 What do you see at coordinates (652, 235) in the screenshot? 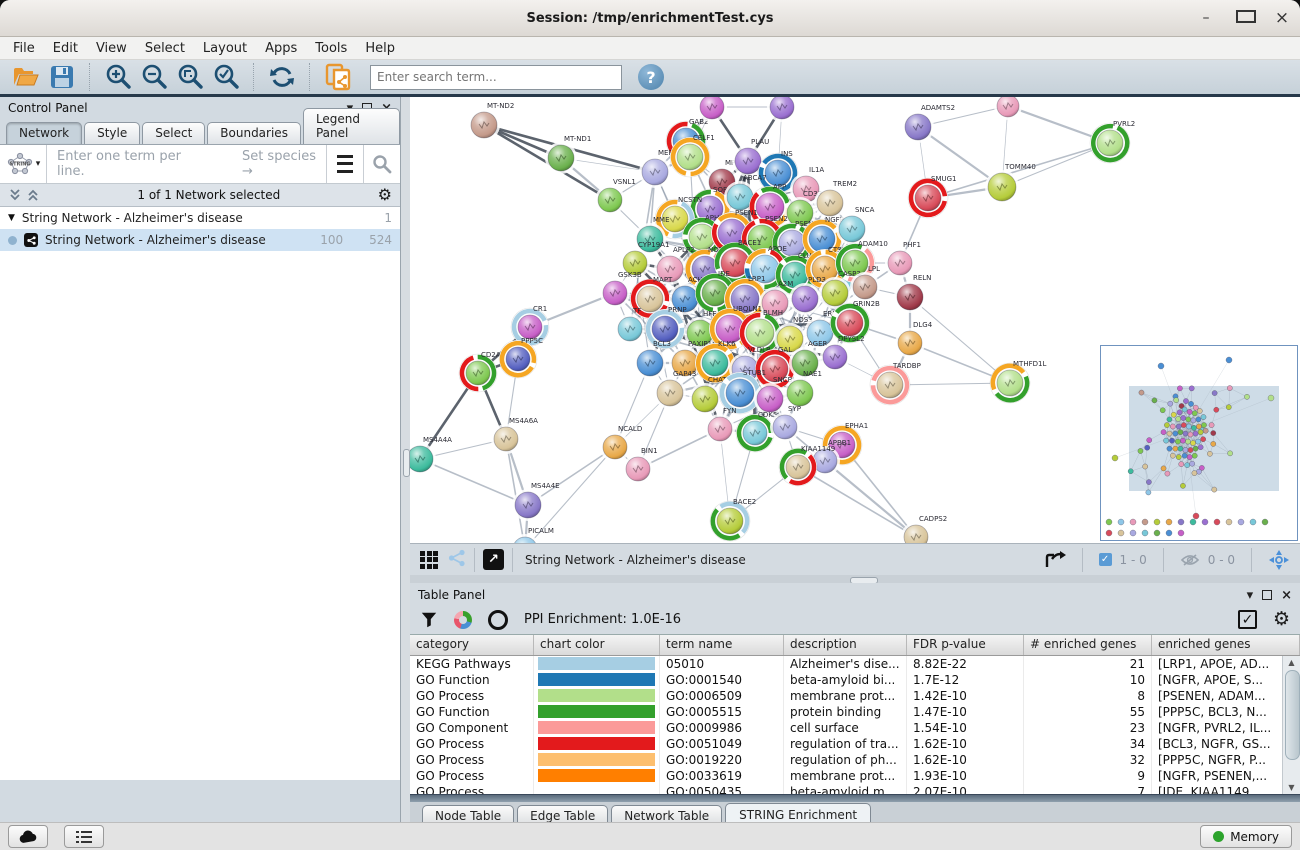
I see `network-node: MME` at bounding box center [652, 235].